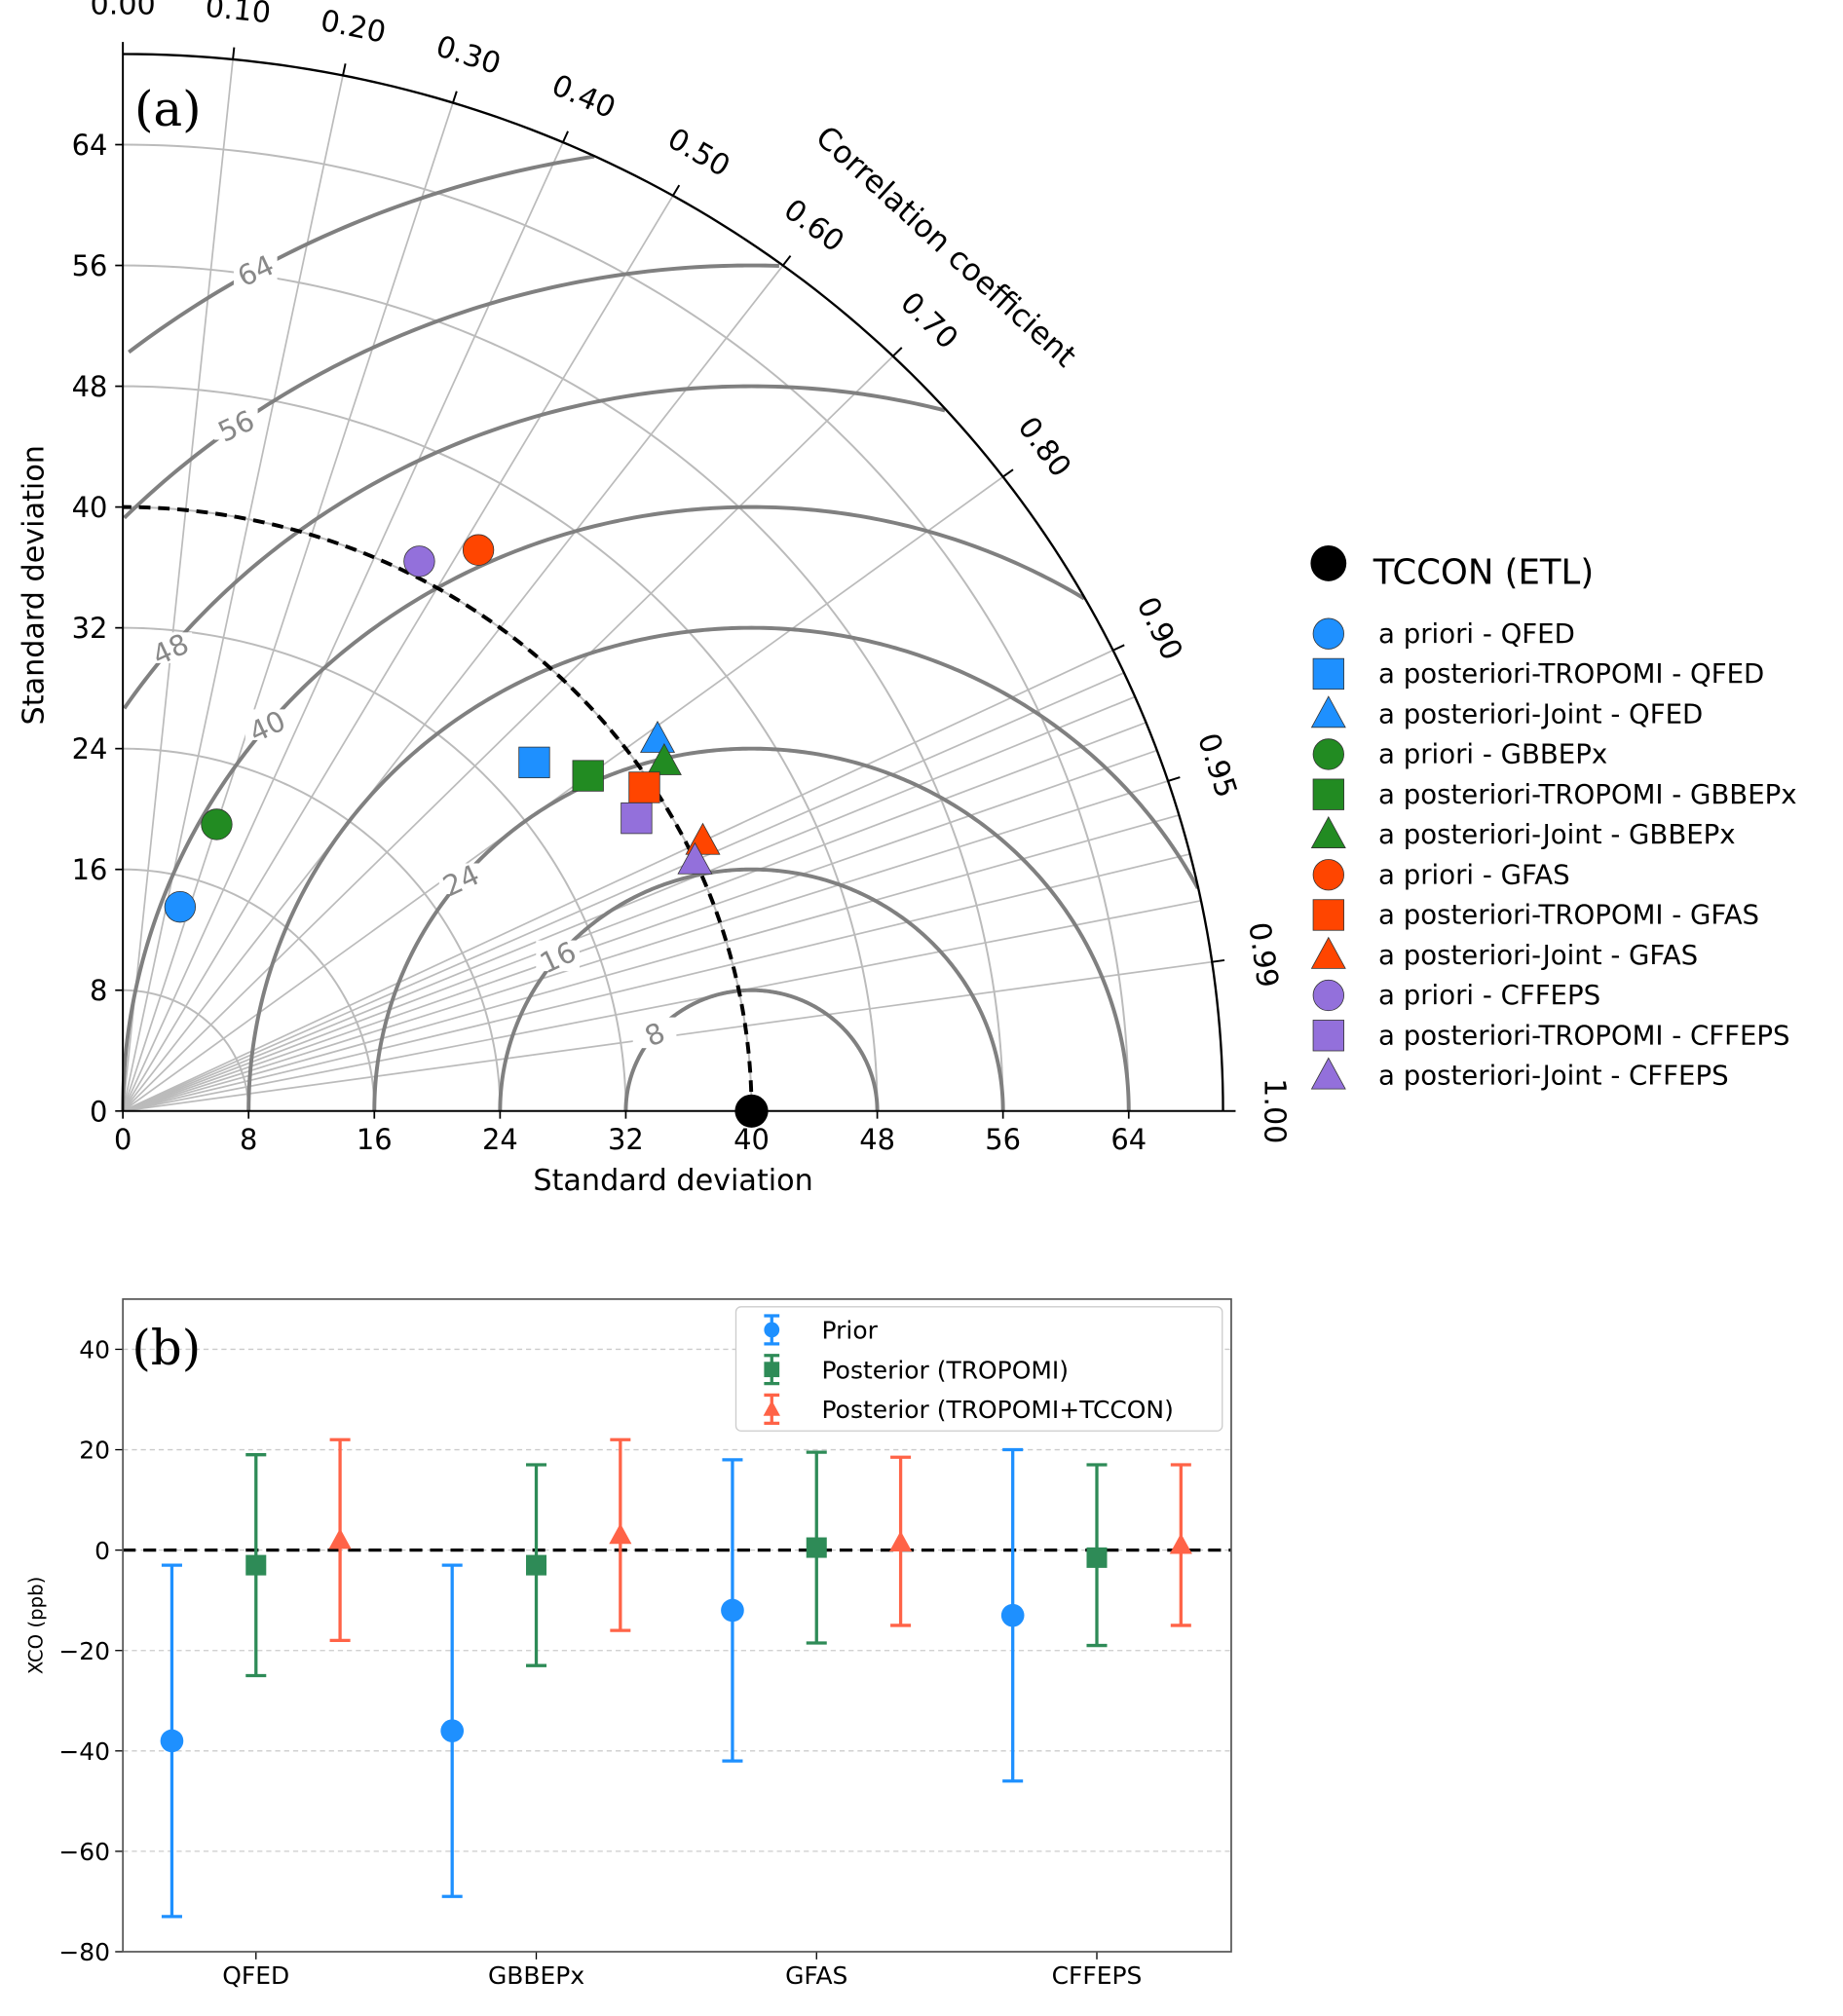  Describe the element at coordinates (1262, 955) in the screenshot. I see `correlation-tick-label: 0.99` at that location.